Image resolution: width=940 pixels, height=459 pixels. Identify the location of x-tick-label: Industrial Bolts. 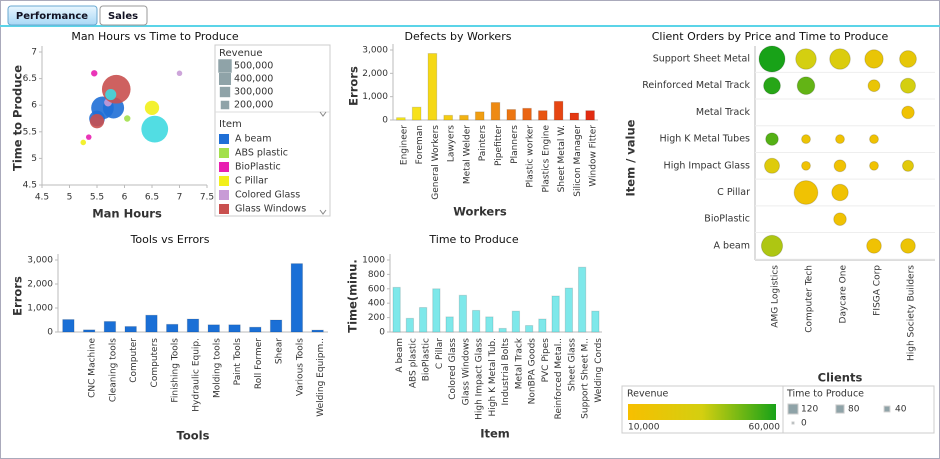
(506, 372).